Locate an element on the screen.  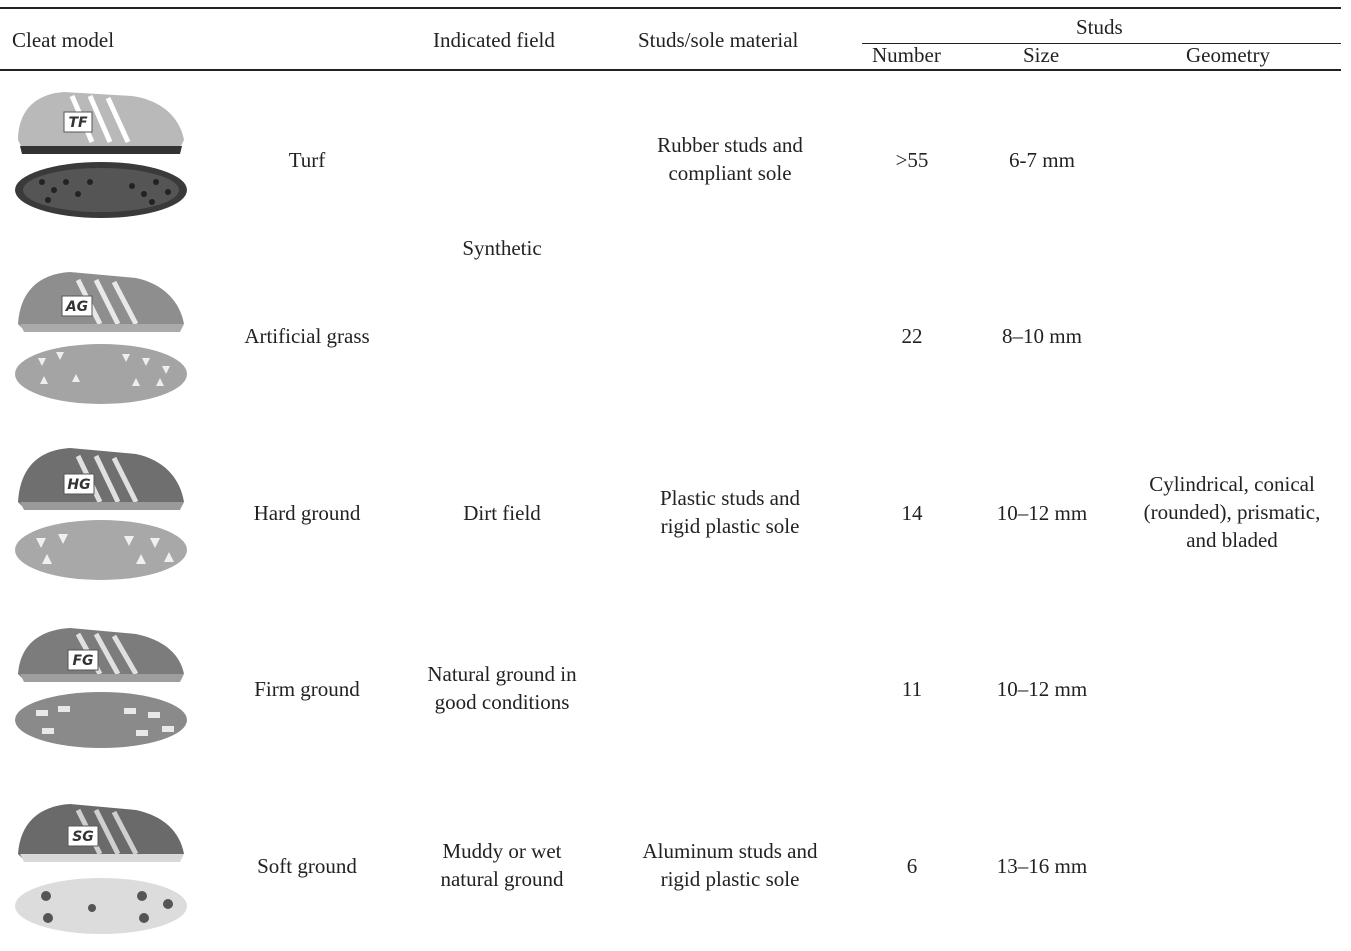
svg-text: HG is located at coordinates (78, 485).